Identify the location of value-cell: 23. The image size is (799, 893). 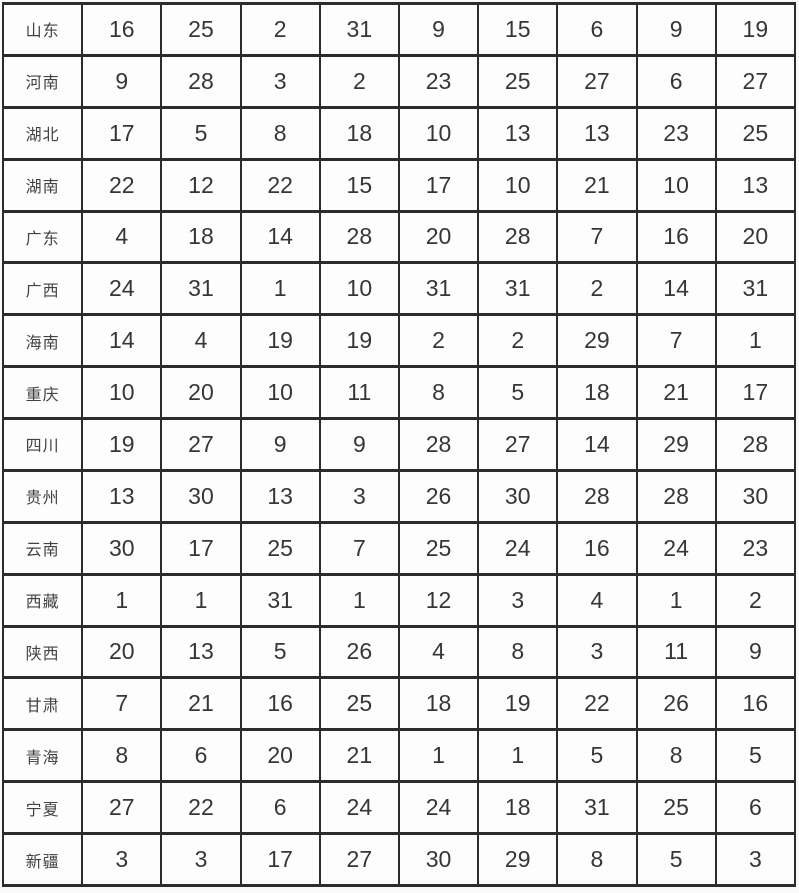
(676, 133).